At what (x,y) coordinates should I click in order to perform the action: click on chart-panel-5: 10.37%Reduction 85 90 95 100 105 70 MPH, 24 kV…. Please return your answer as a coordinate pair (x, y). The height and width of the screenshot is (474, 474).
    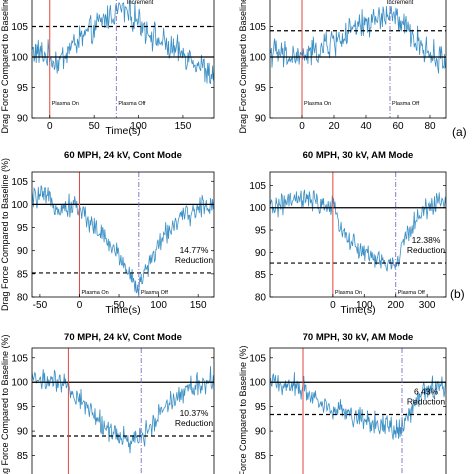
    Looking at the image, I should click on (107, 403).